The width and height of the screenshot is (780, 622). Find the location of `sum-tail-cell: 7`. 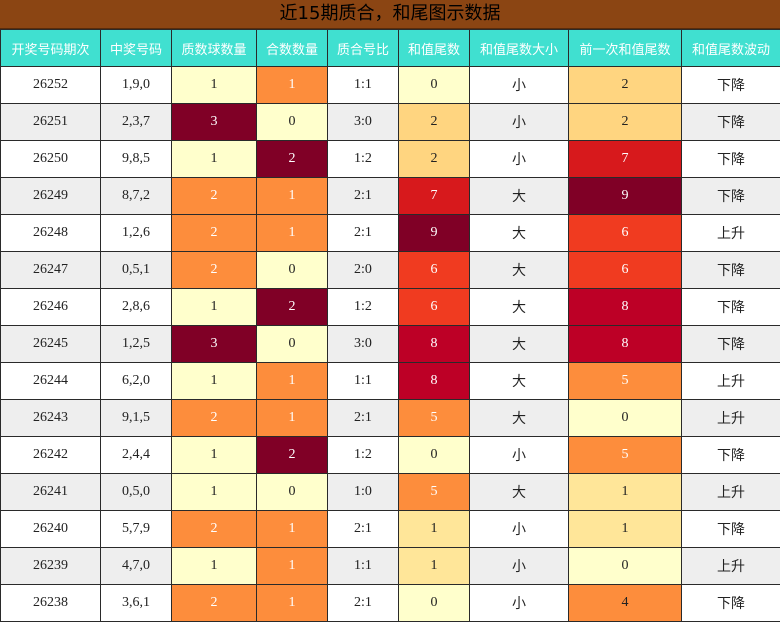

sum-tail-cell: 7 is located at coordinates (434, 196).